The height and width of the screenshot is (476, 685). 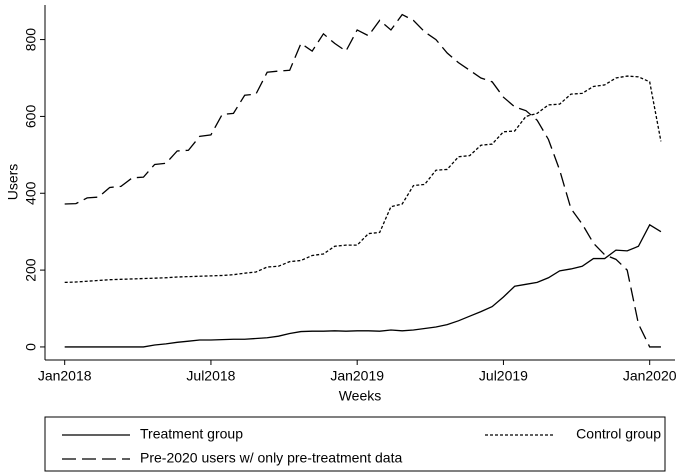 What do you see at coordinates (650, 376) in the screenshot?
I see `x-tick-label: Jan2020` at bounding box center [650, 376].